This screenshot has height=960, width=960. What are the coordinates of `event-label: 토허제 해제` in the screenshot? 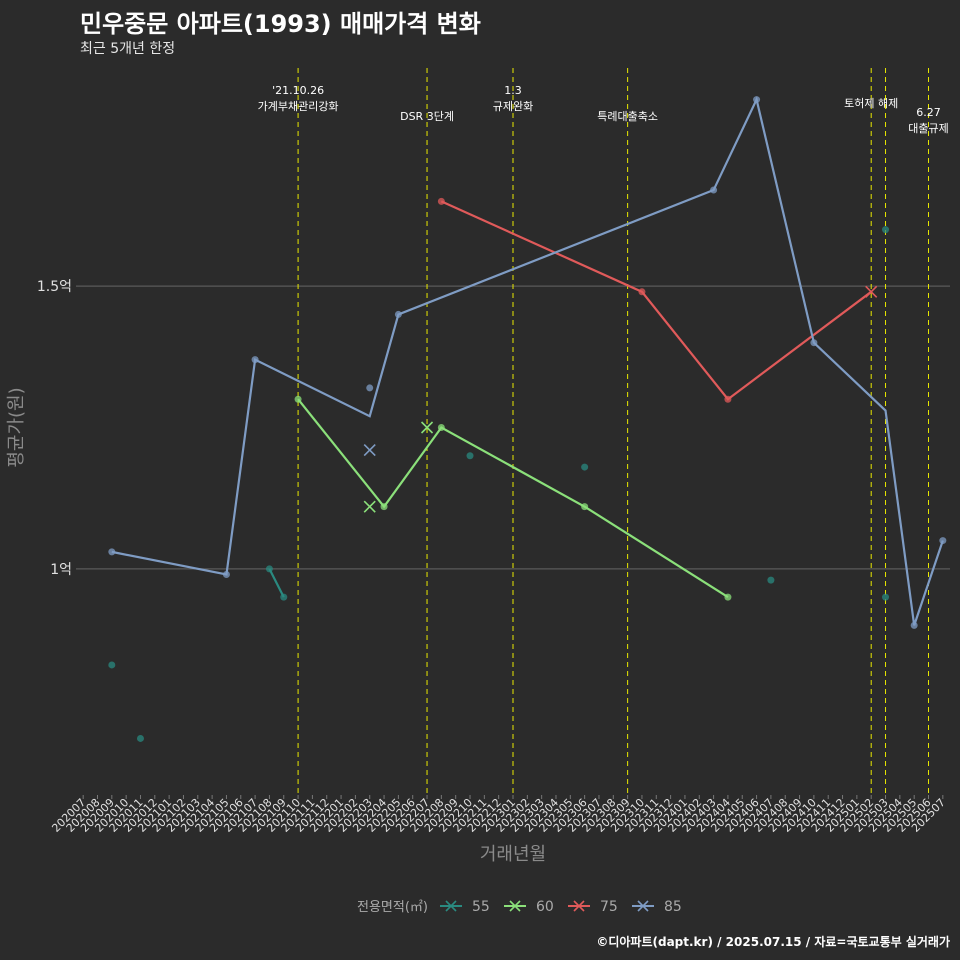 It's located at (871, 103).